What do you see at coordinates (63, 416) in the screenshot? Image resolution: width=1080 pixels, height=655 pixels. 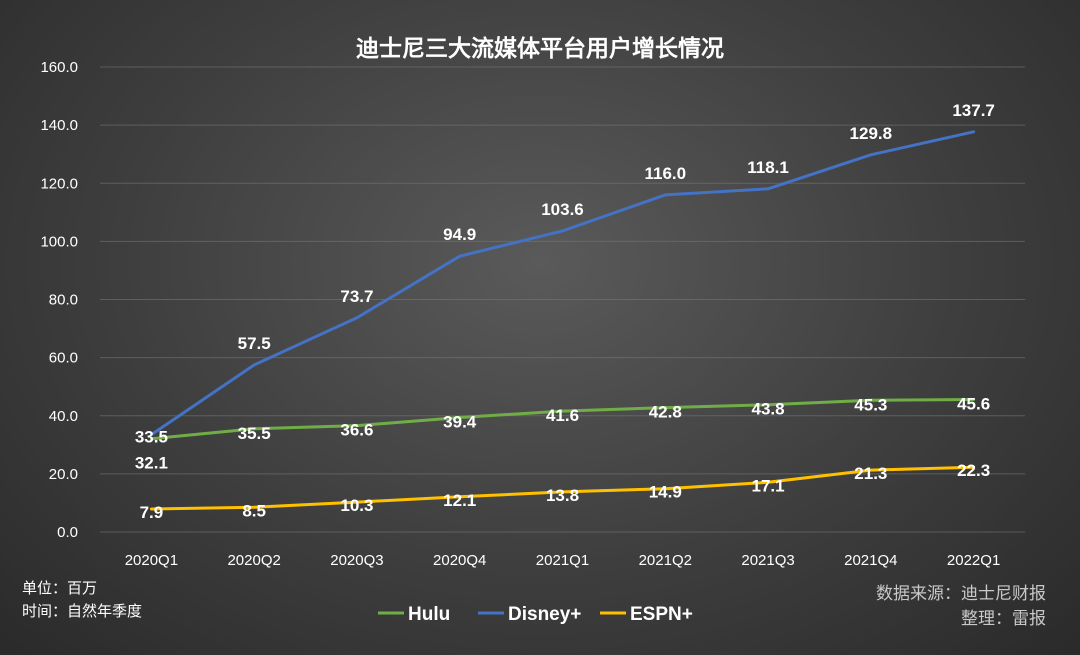 I see `y-tick-label: 40.0` at bounding box center [63, 416].